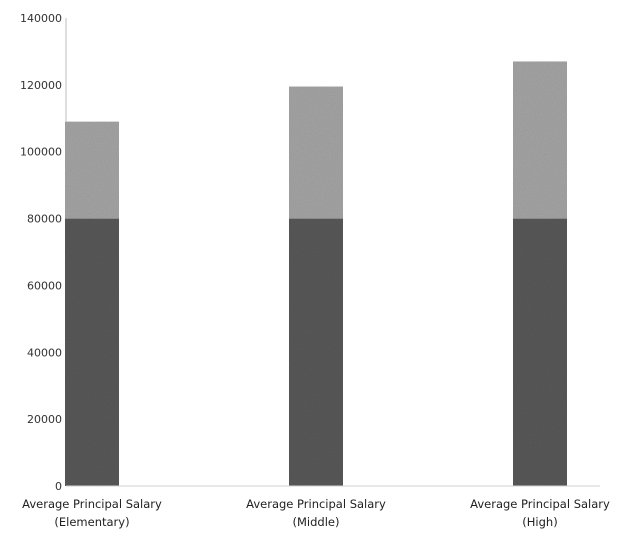 The height and width of the screenshot is (538, 625). What do you see at coordinates (539, 522) in the screenshot?
I see `x-category-label-line: (High)` at bounding box center [539, 522].